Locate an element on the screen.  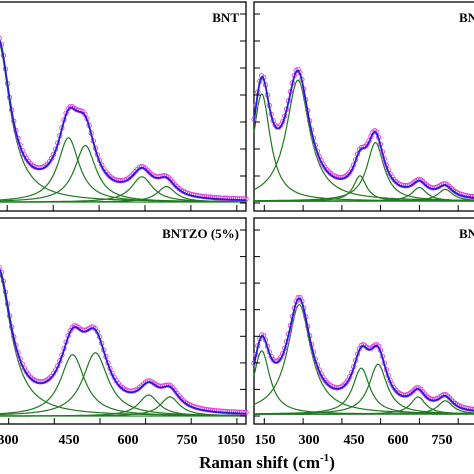
x-tick-label: 1050 is located at coordinates (231, 440).